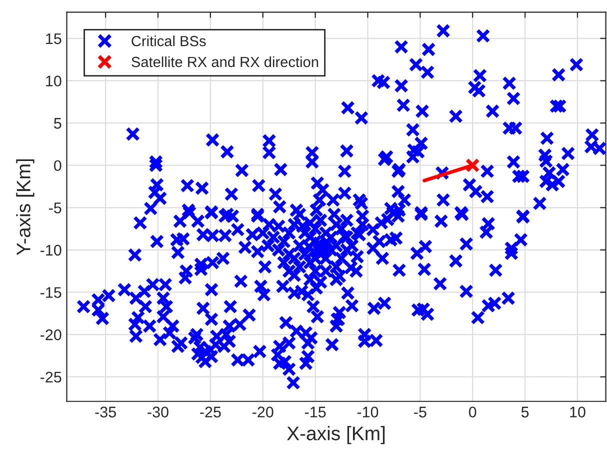 The image size is (607, 452). Describe the element at coordinates (51, 292) in the screenshot. I see `y-tick-label: -15` at that location.